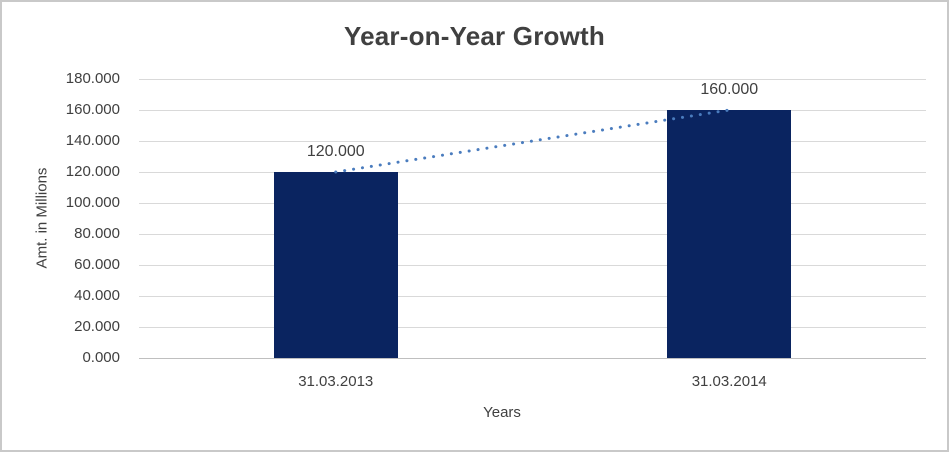  I want to click on bar-31.03.2014, so click(729, 234).